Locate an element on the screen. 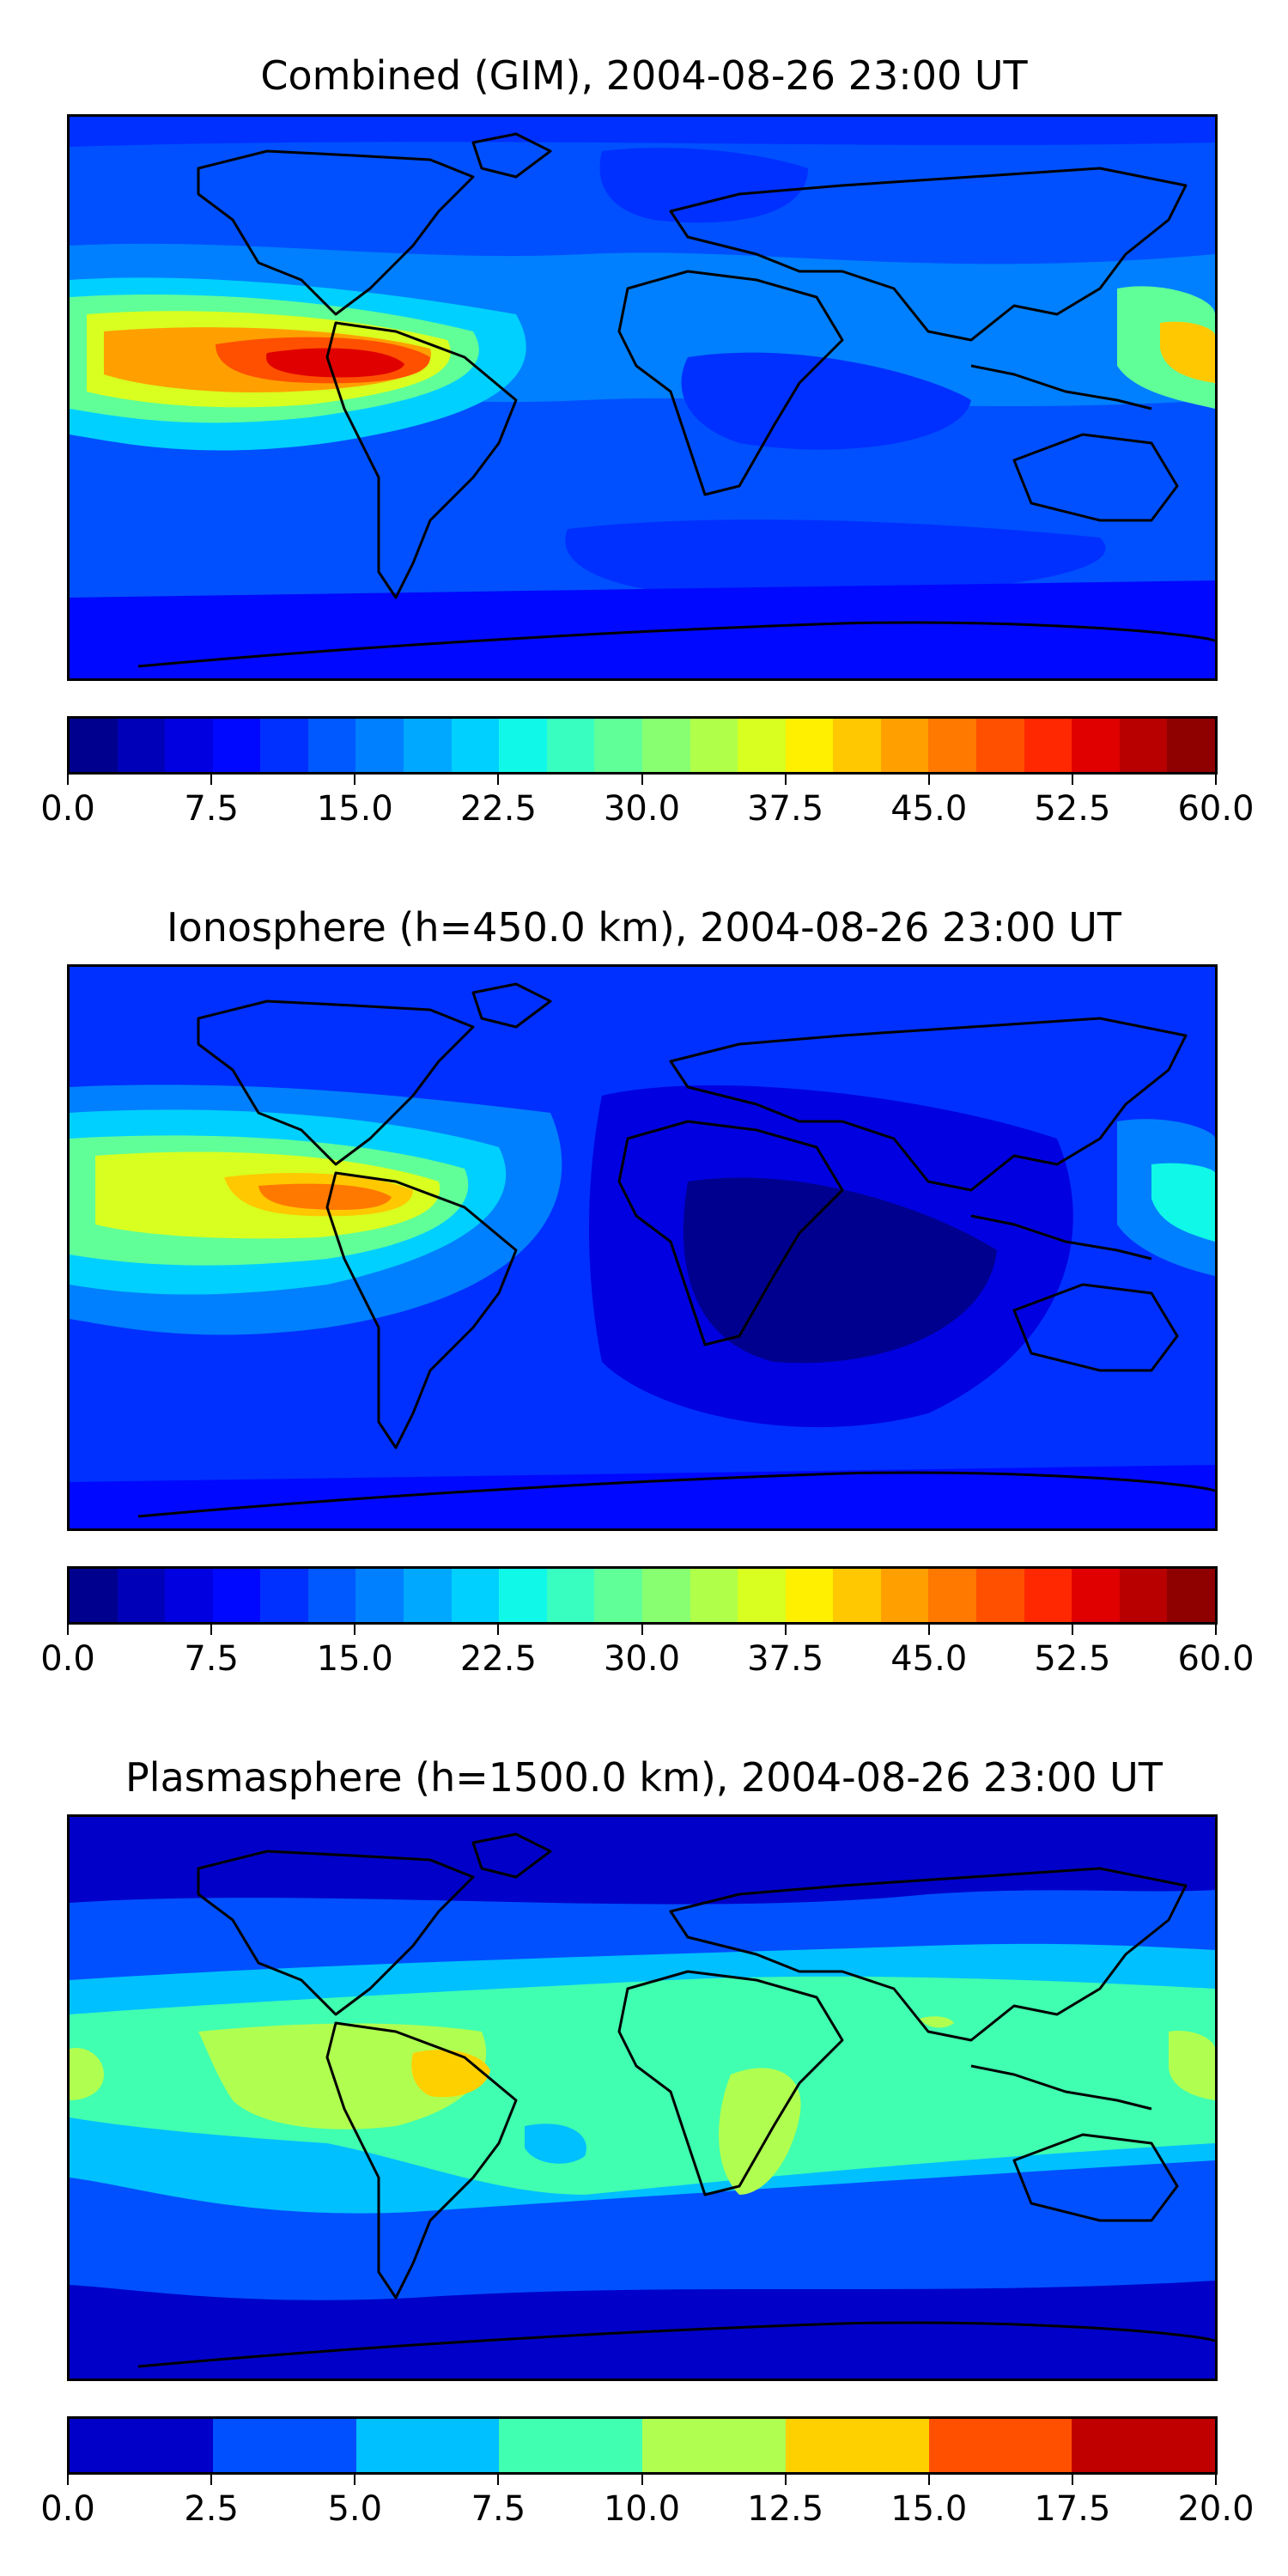 The width and height of the screenshot is (1288, 2576). colorbar-tick-label: 2.5 is located at coordinates (212, 2509).